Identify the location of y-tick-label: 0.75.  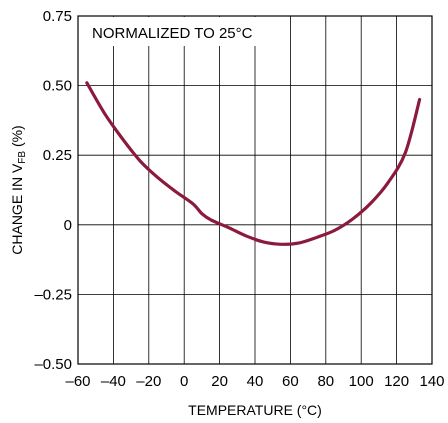
(57, 16).